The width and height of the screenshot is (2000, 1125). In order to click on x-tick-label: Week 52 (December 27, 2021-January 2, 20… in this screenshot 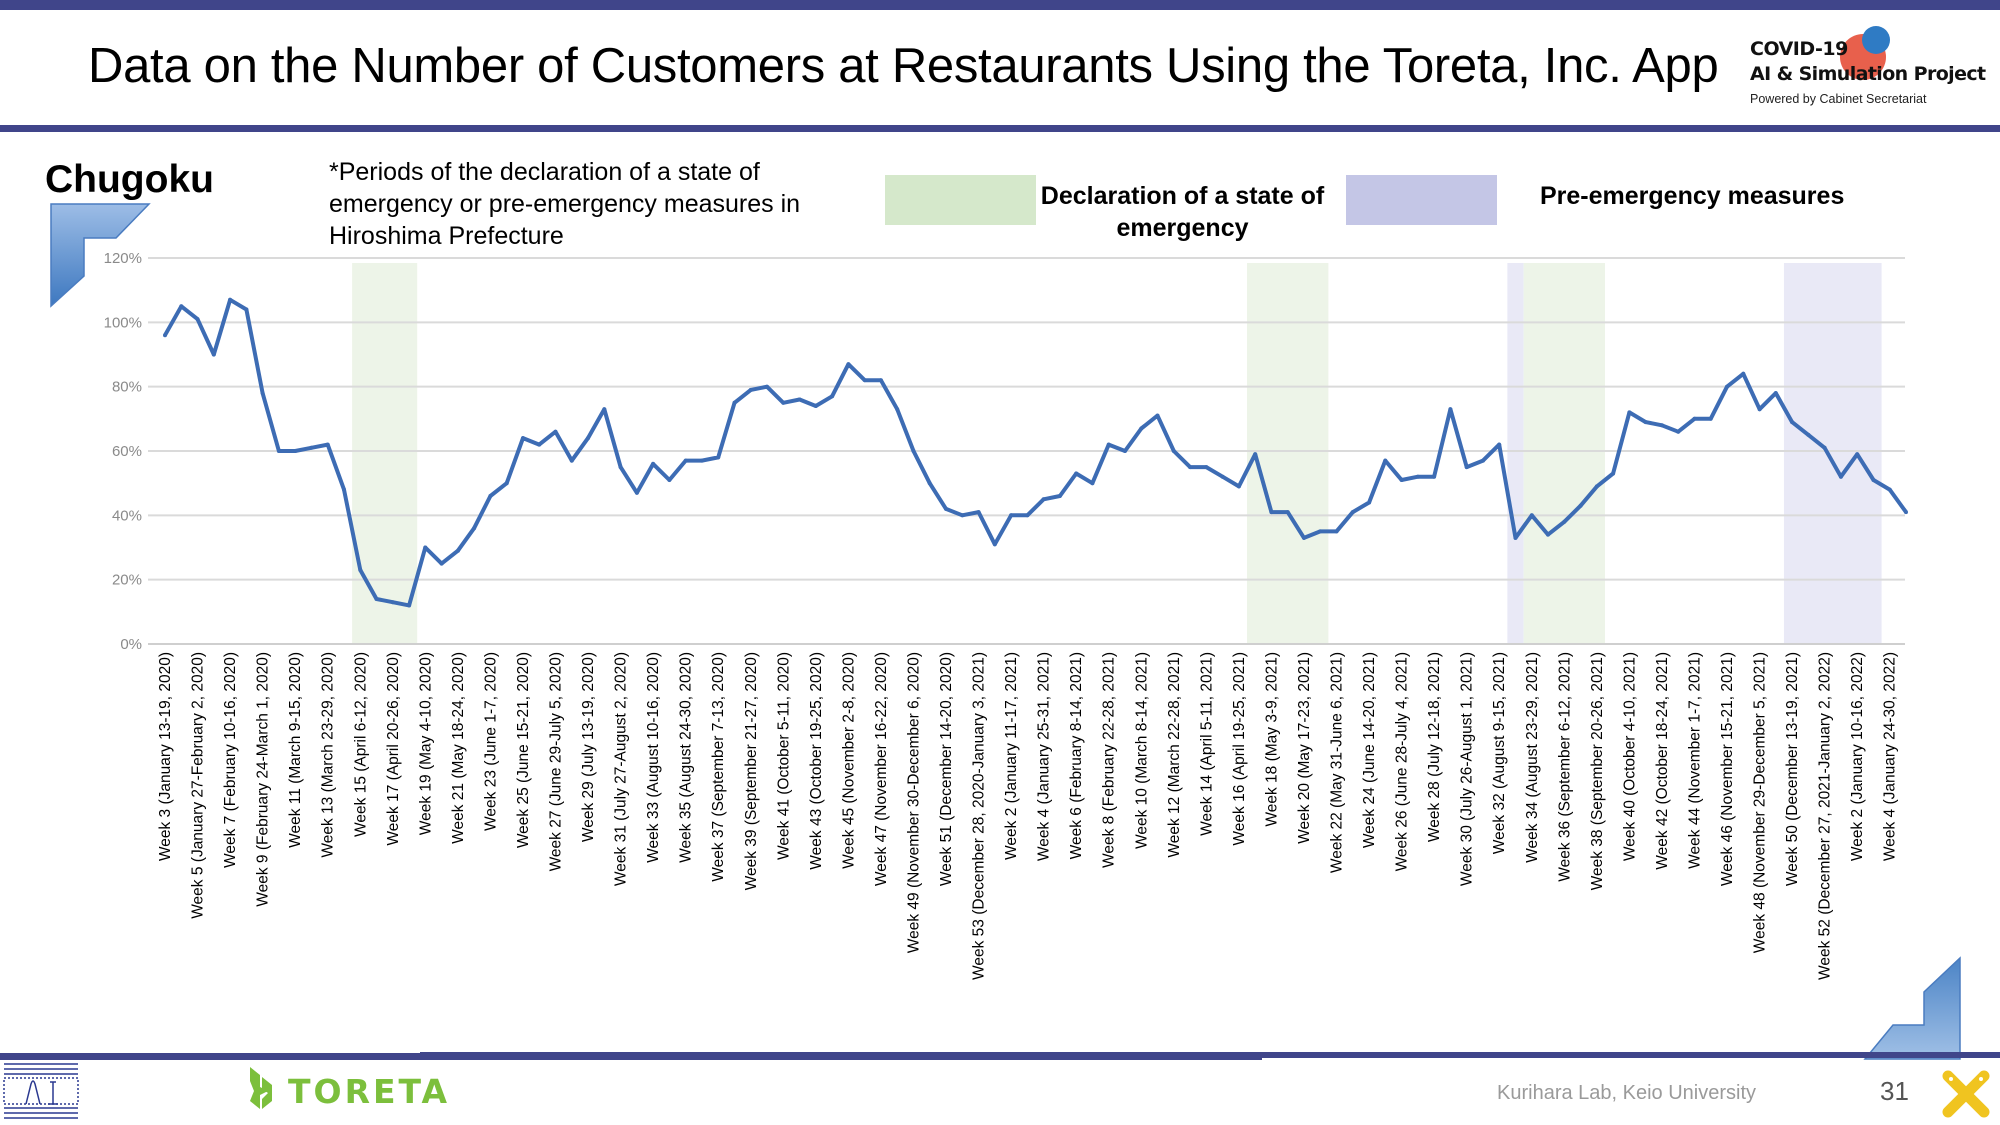, I will do `click(1825, 816)`.